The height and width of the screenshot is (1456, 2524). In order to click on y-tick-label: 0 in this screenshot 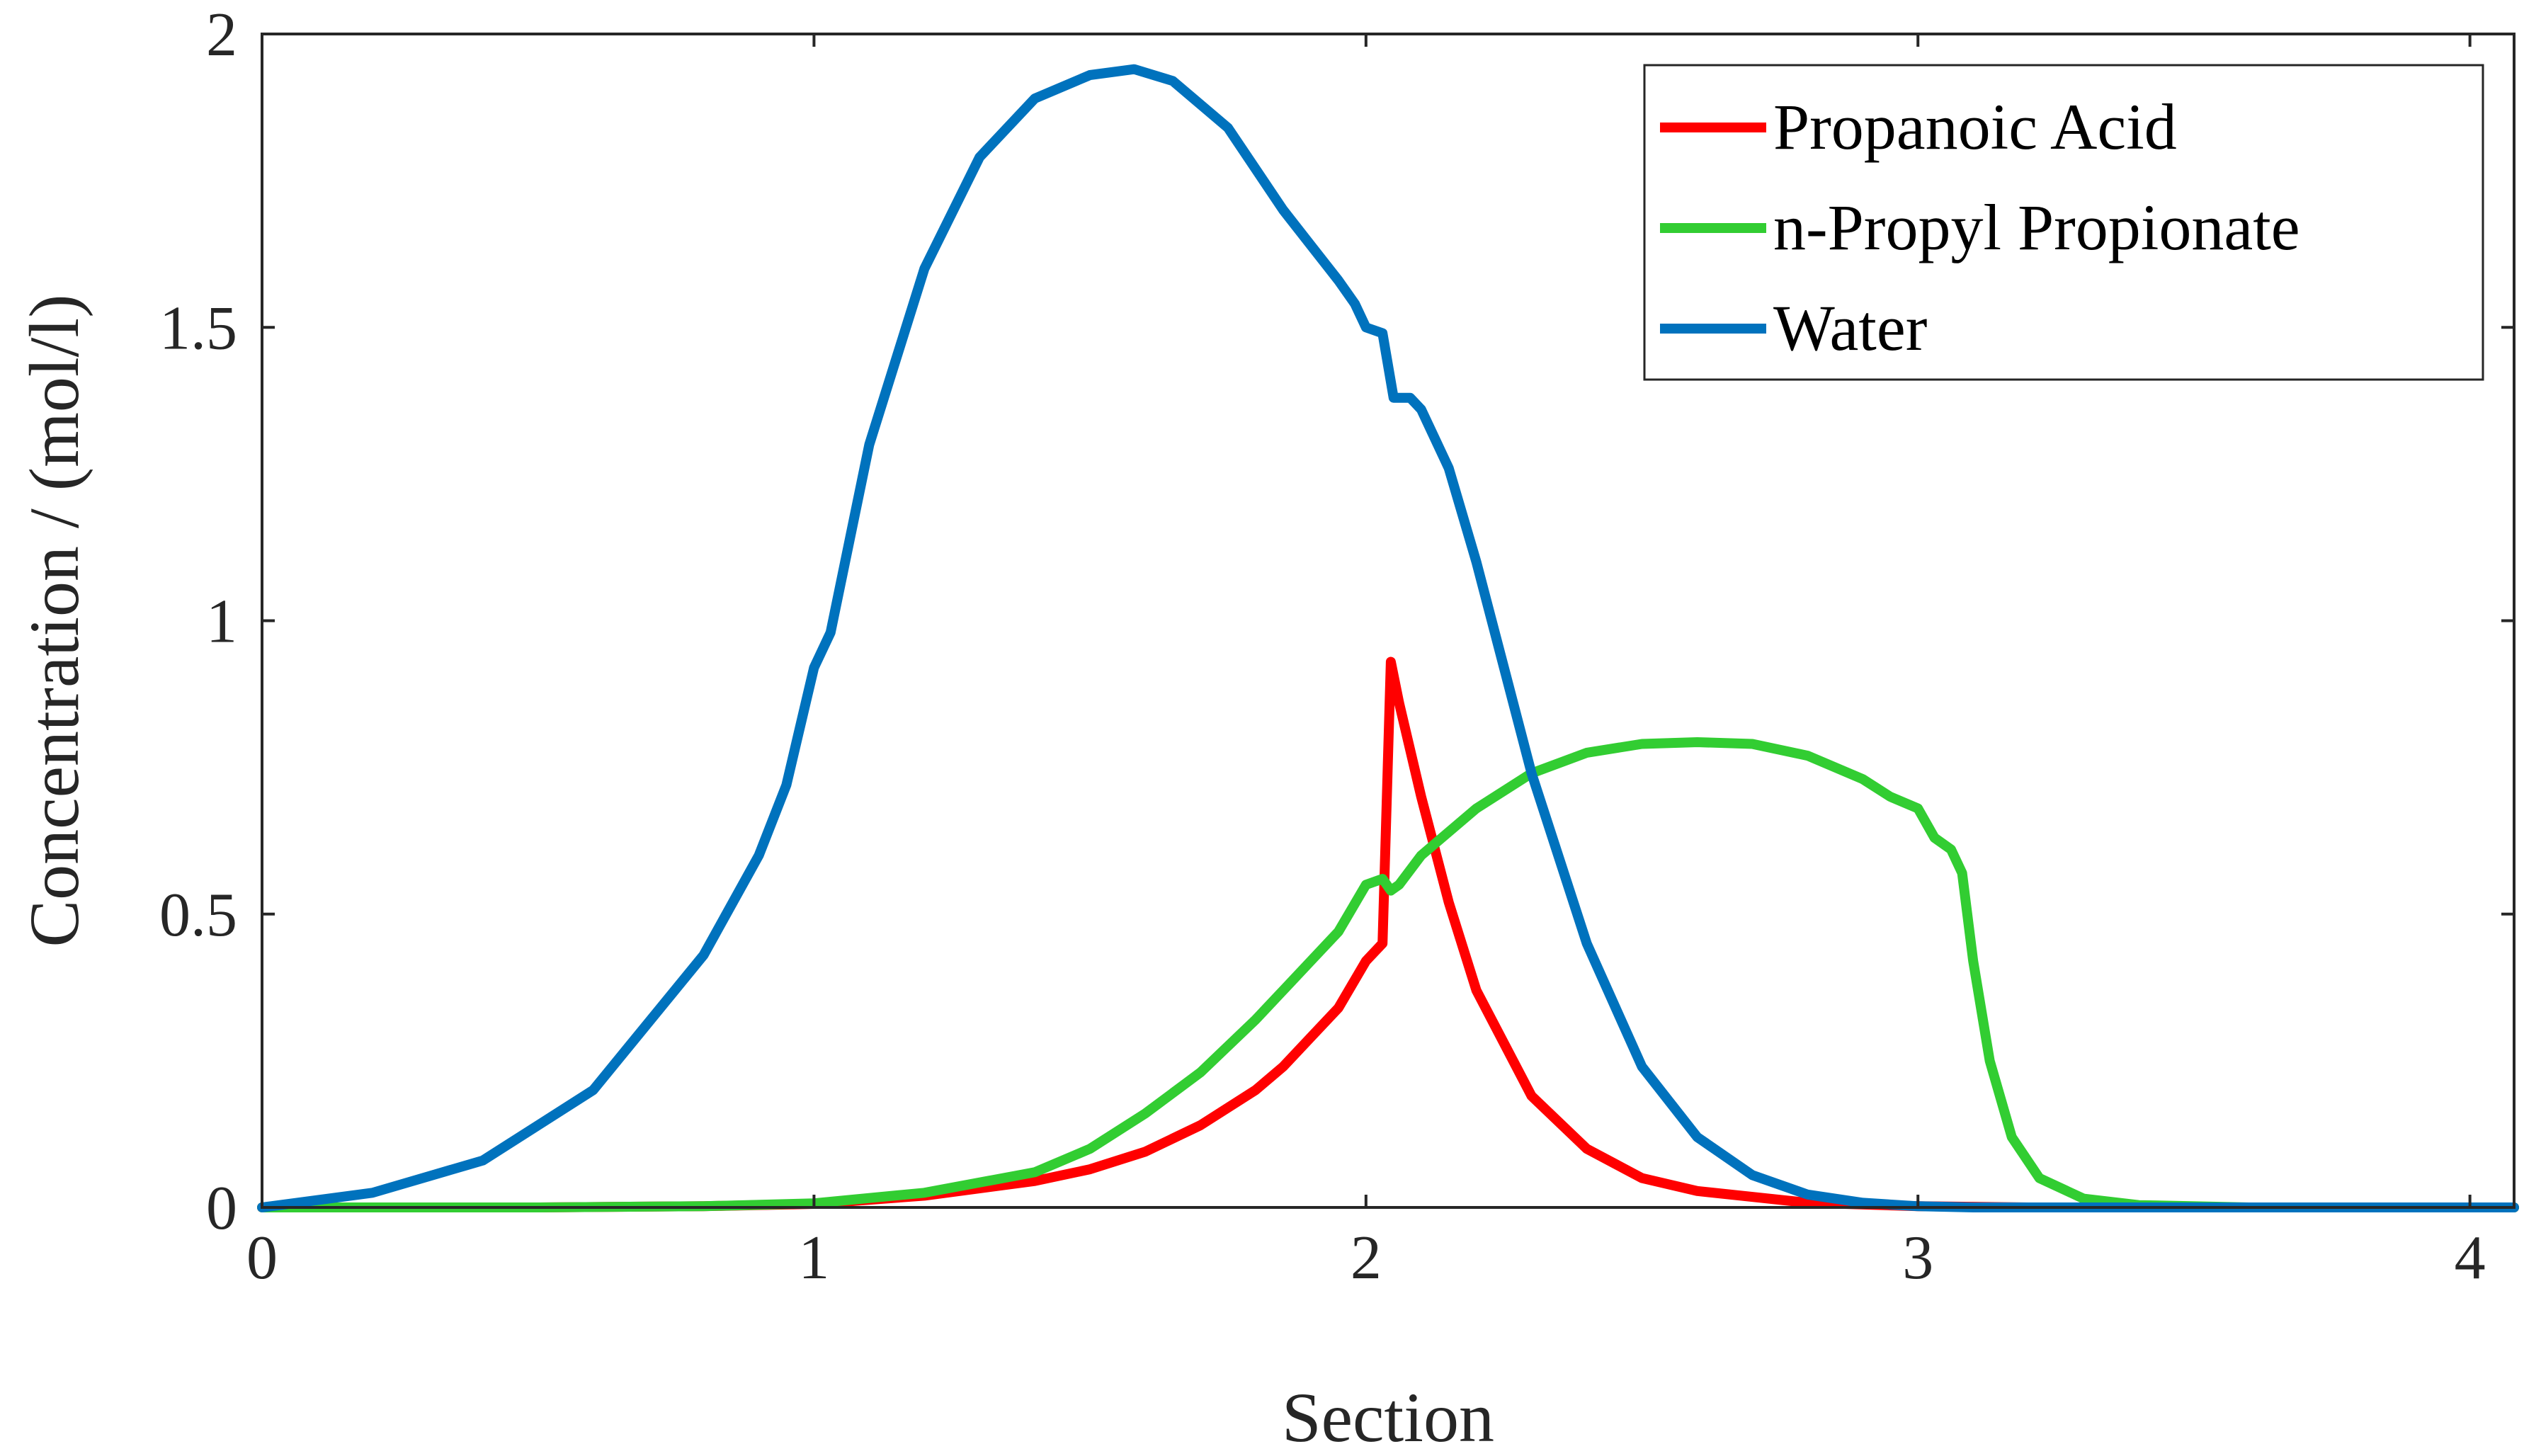, I will do `click(221, 1209)`.